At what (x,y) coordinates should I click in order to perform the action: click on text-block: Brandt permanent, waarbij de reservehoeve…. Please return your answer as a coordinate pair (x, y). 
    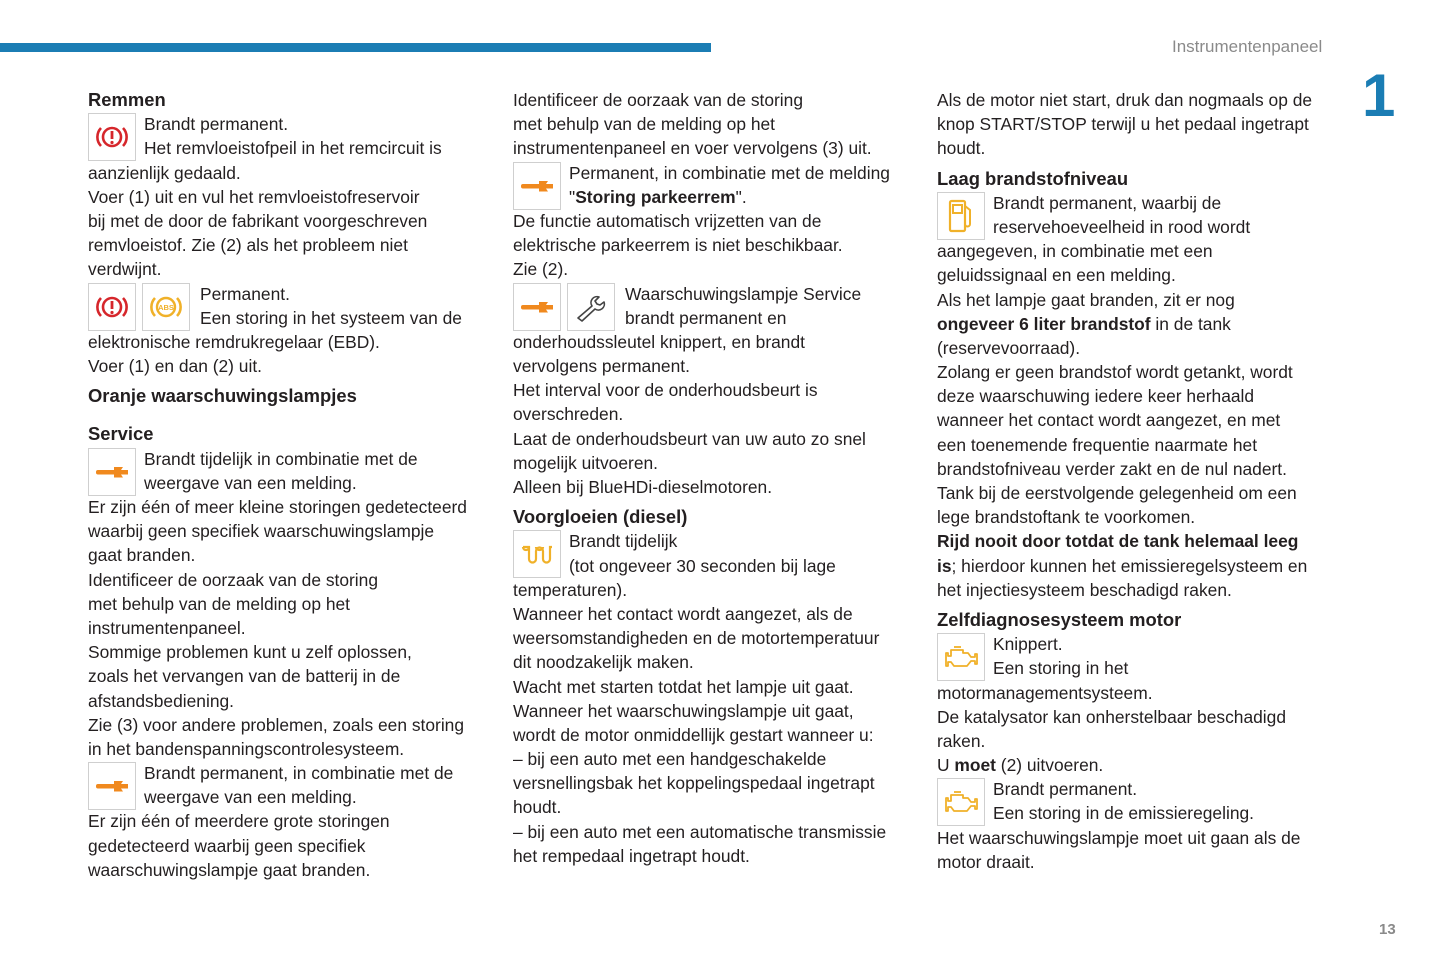
    Looking at the image, I should click on (1142, 396).